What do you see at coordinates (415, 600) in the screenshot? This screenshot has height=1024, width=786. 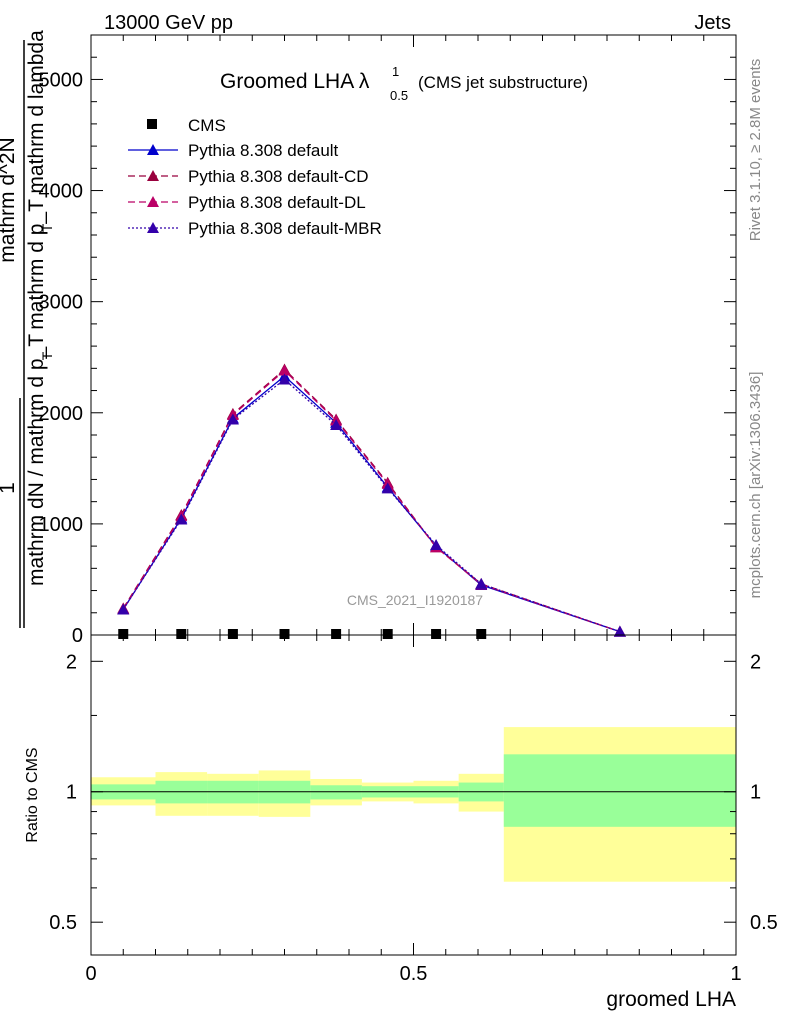 I see `analysis-watermark: CMS_2021_I1920187` at bounding box center [415, 600].